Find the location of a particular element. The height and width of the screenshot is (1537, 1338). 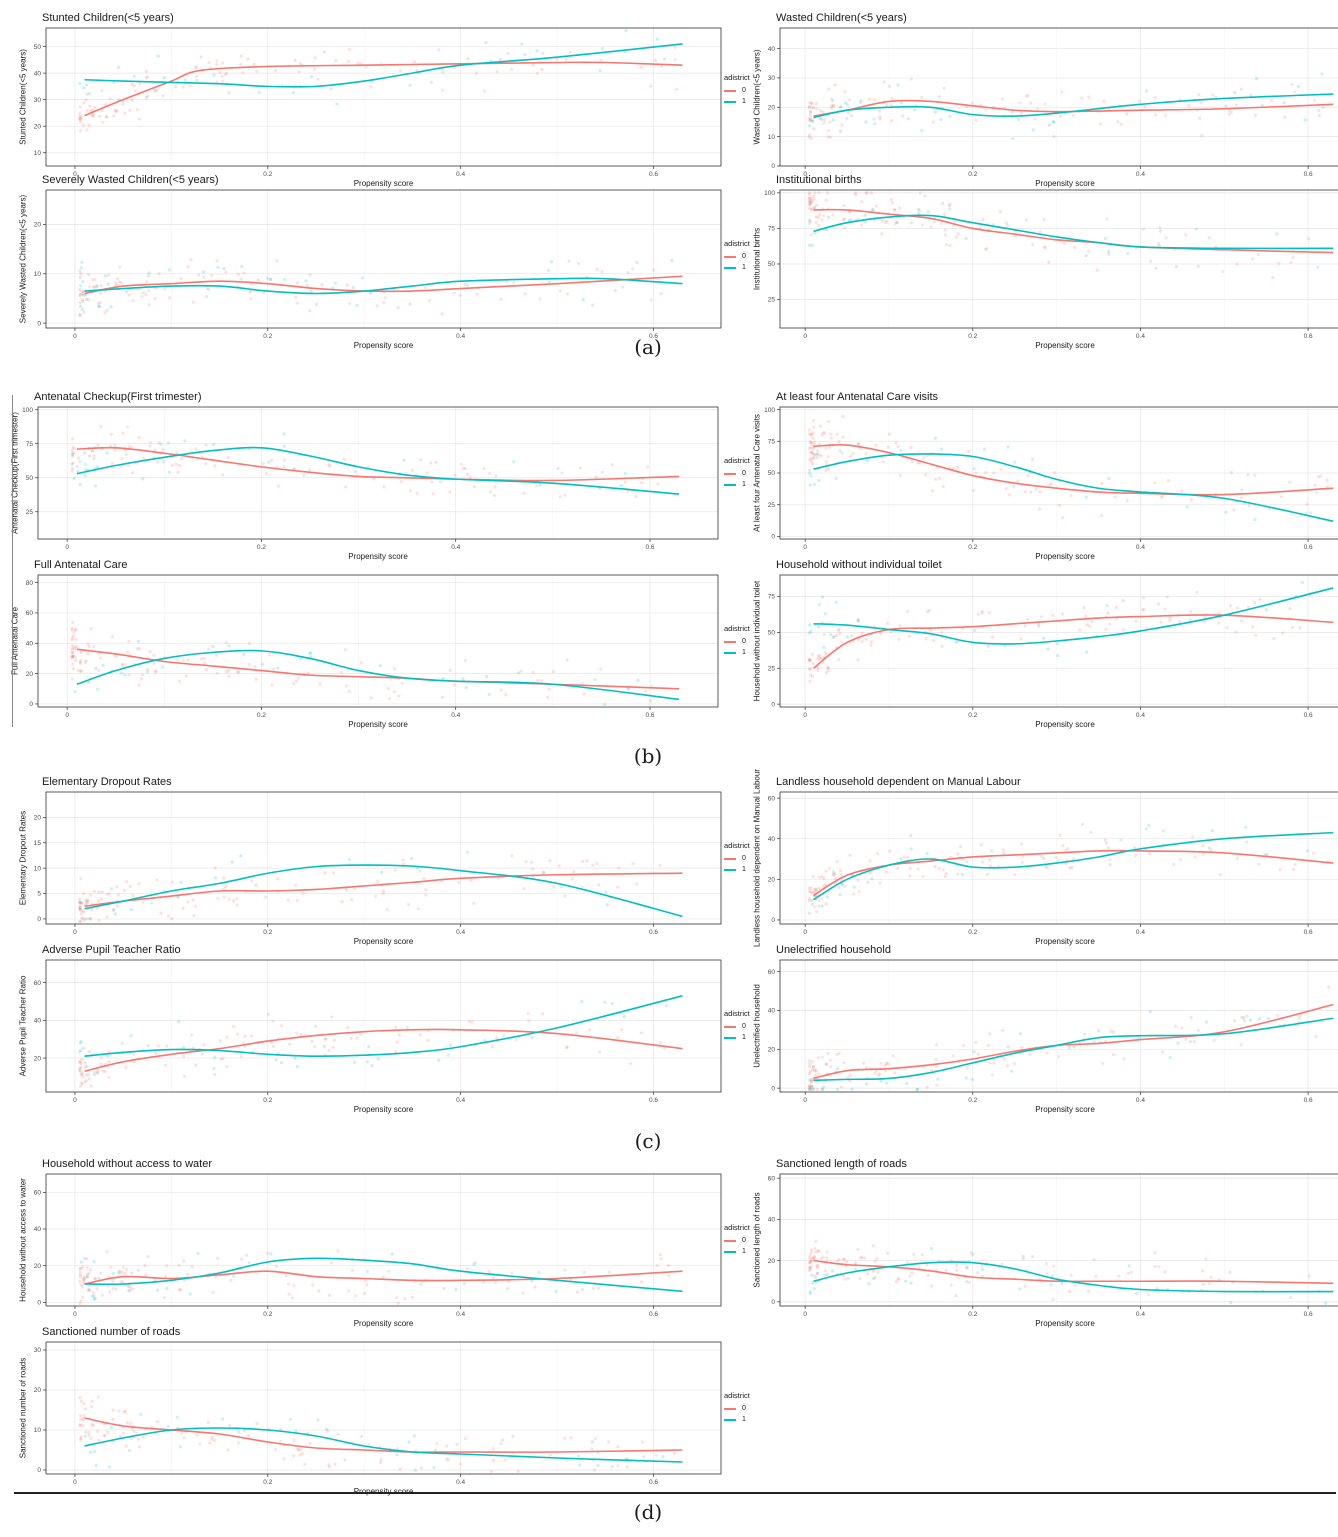

y-axis-label-text: Stunted Children(<5 years) is located at coordinates (23, 97).